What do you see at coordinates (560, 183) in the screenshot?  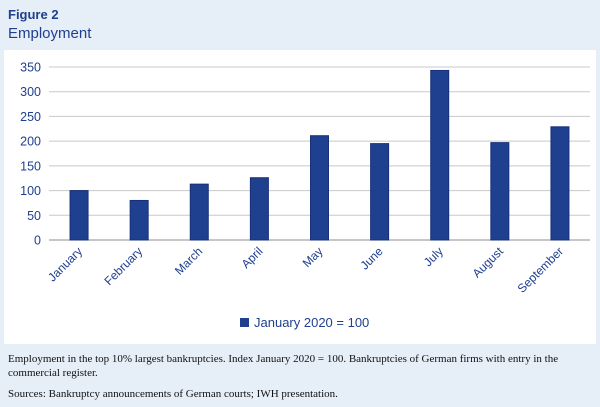 I see `bar-september` at bounding box center [560, 183].